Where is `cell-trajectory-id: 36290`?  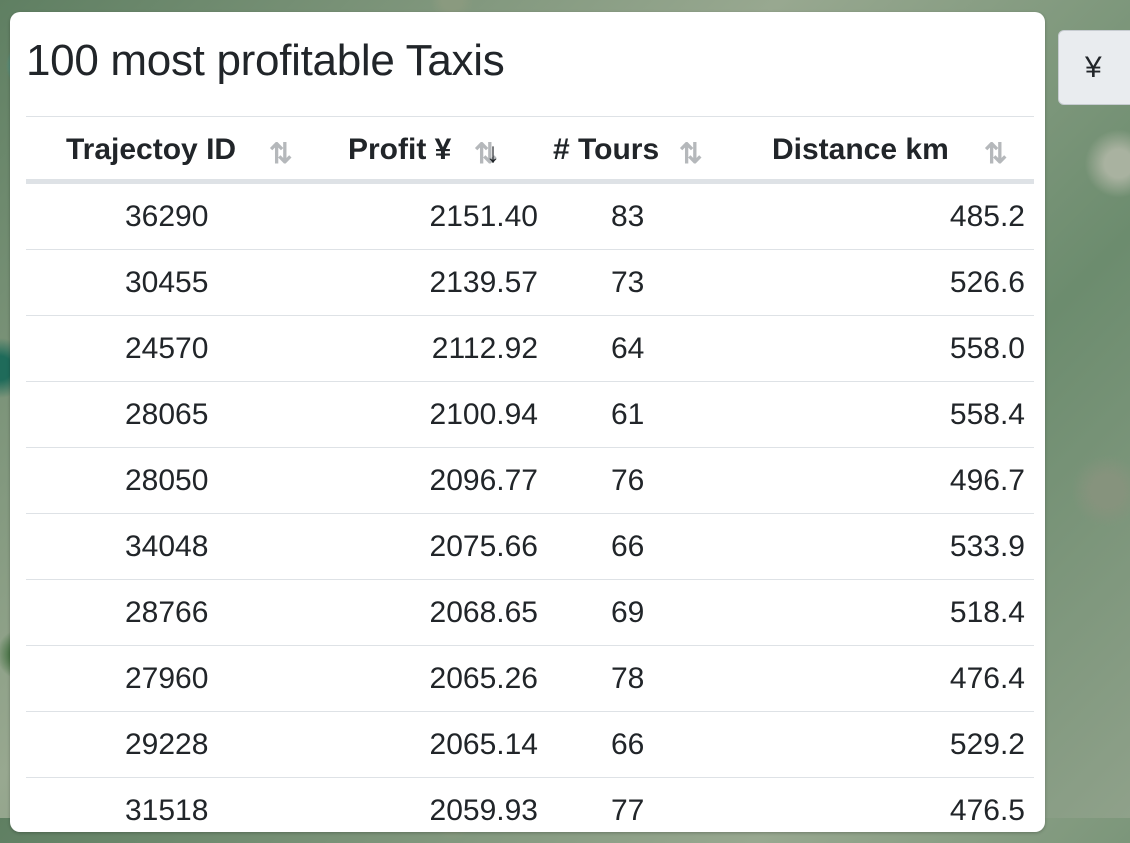 cell-trajectory-id: 36290 is located at coordinates (176, 216).